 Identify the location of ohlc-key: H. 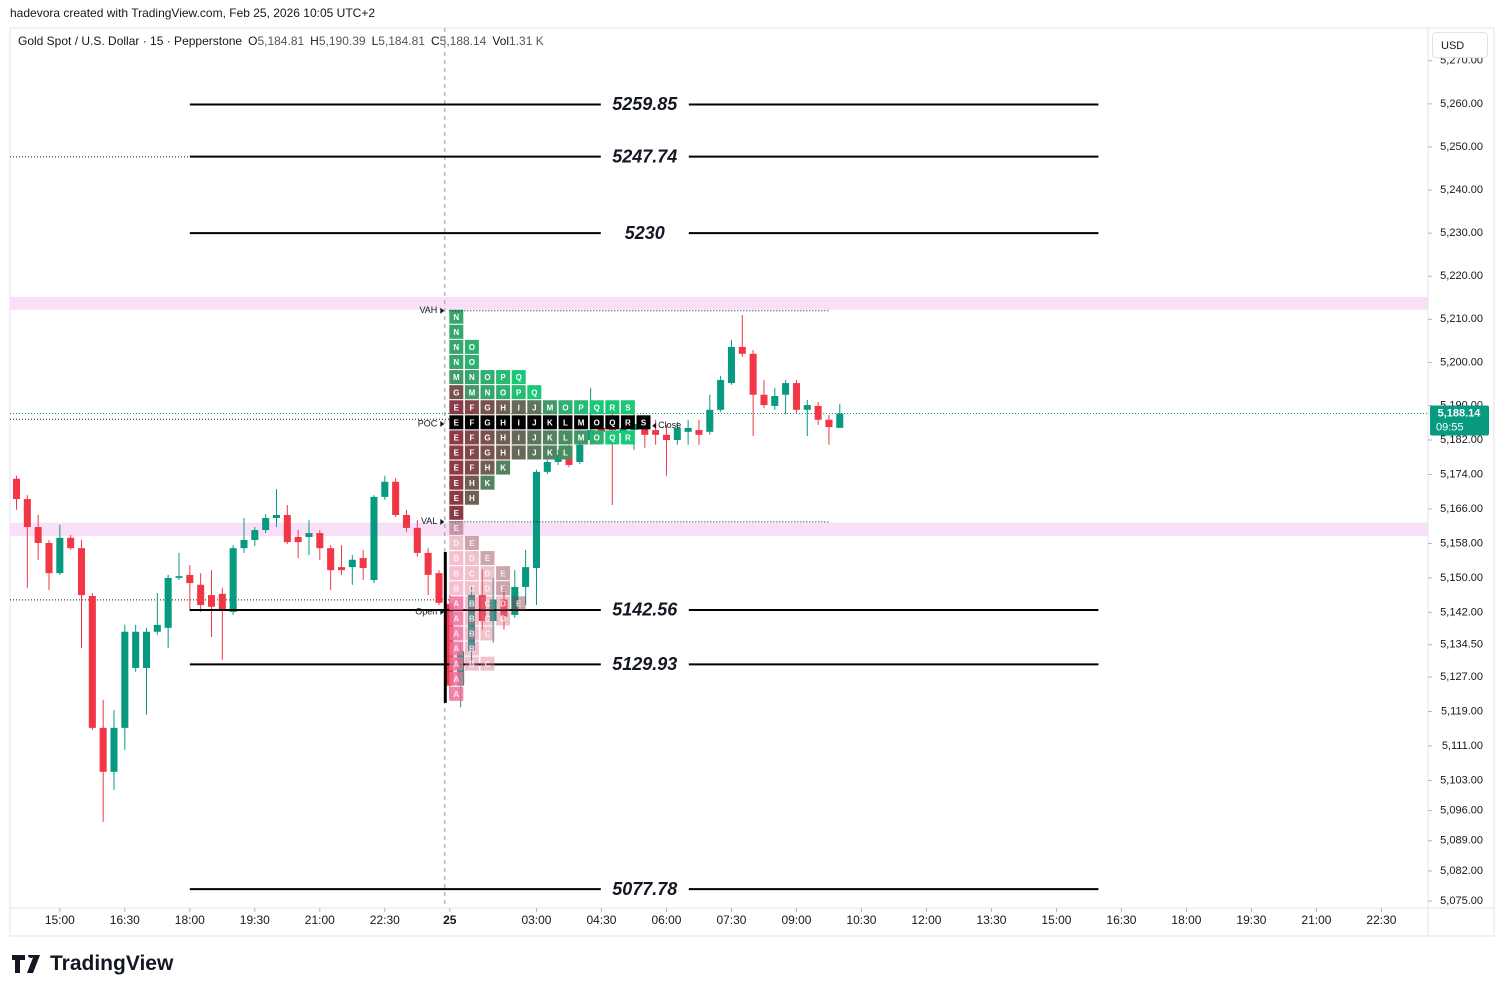
(314, 41).